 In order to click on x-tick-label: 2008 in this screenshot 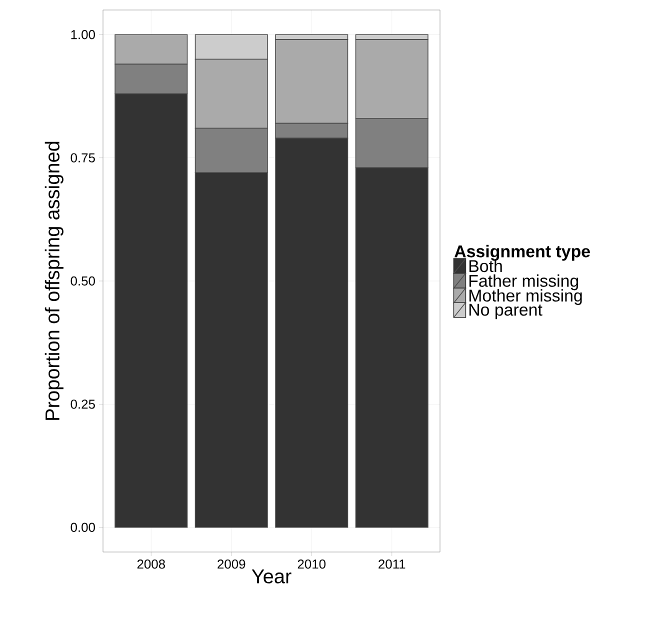, I will do `click(151, 564)`.